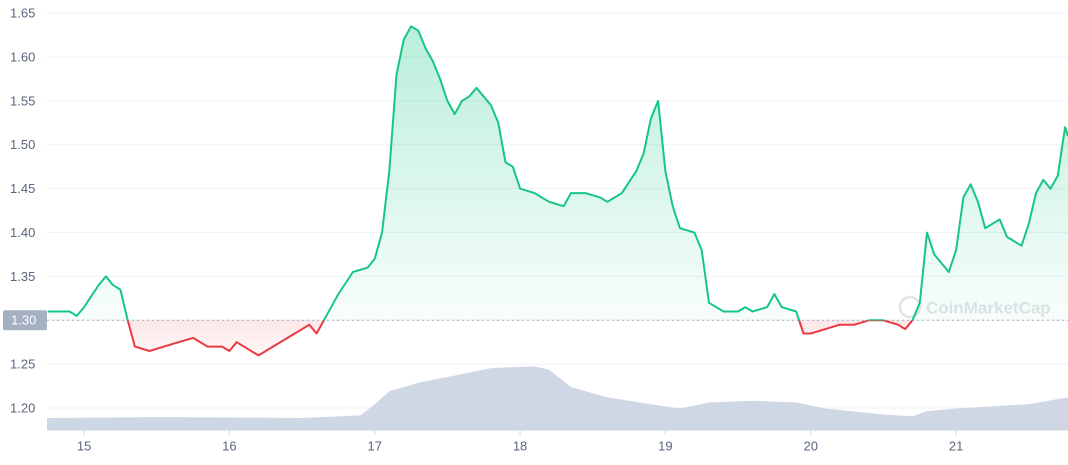 This screenshot has height=465, width=1068. I want to click on x-tick-label: 17, so click(375, 445).